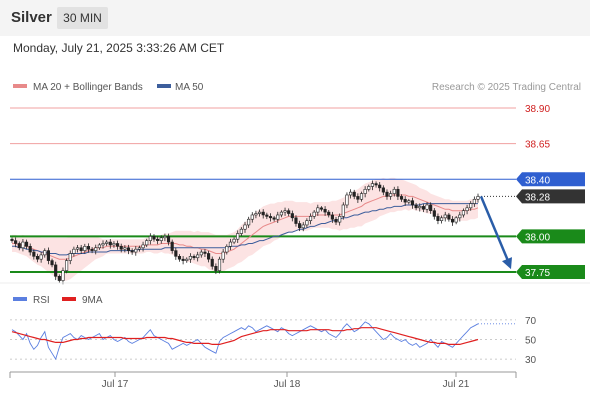 The image size is (590, 400). What do you see at coordinates (537, 237) in the screenshot?
I see `level-label-4: 38.00` at bounding box center [537, 237].